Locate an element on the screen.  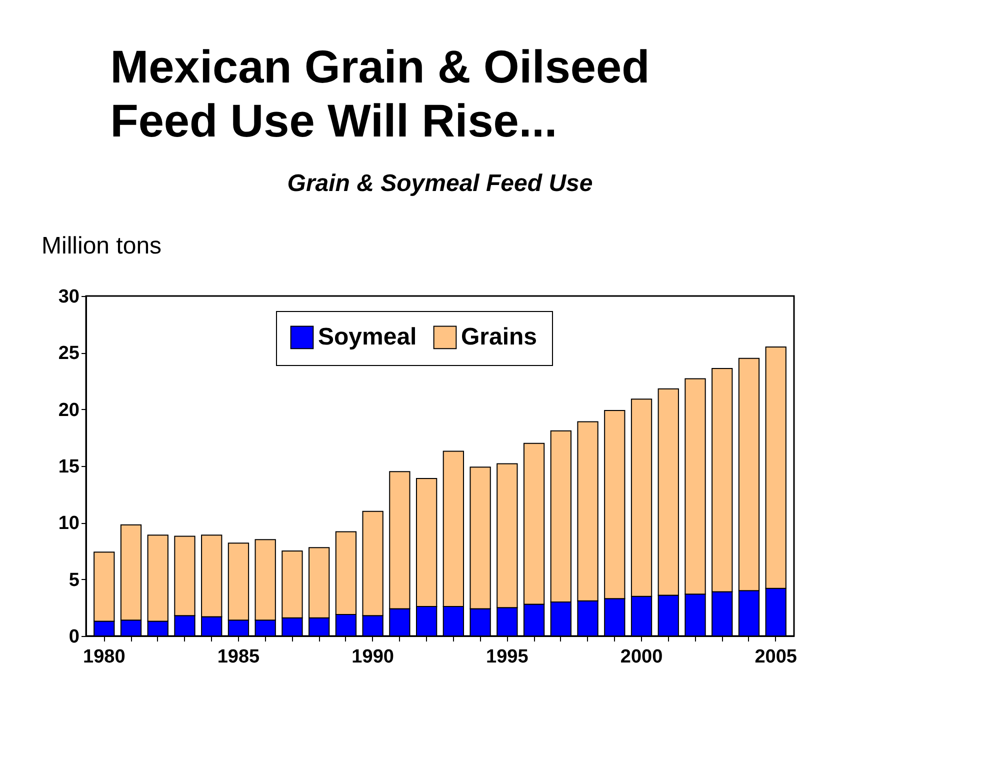
x-tick-label: 1990 is located at coordinates (373, 657).